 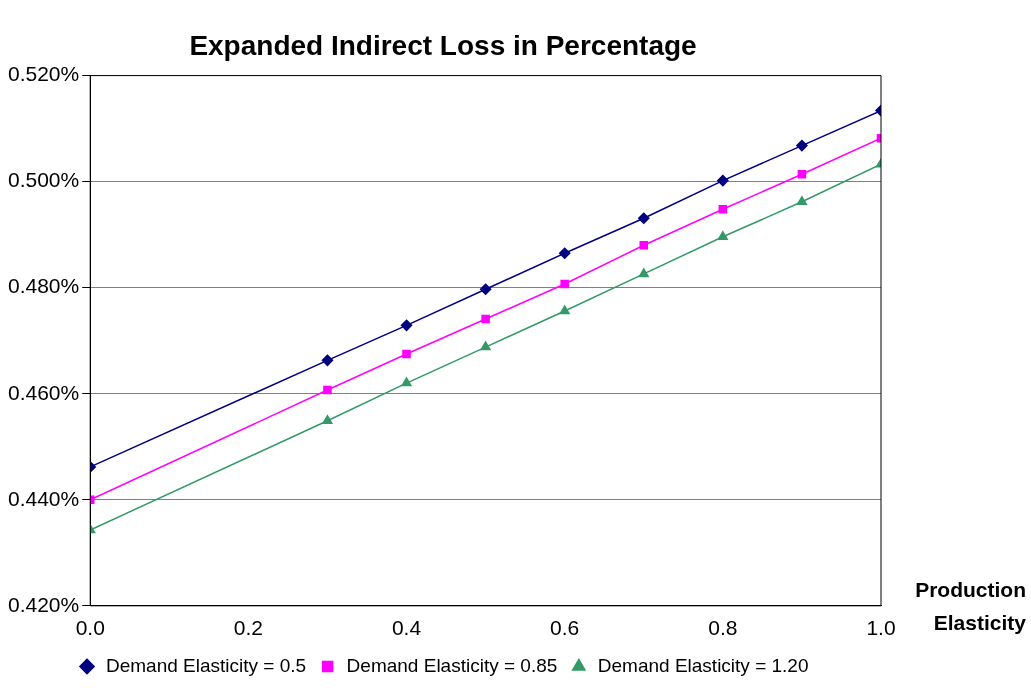 What do you see at coordinates (565, 628) in the screenshot?
I see `x-tick-label: 0.6` at bounding box center [565, 628].